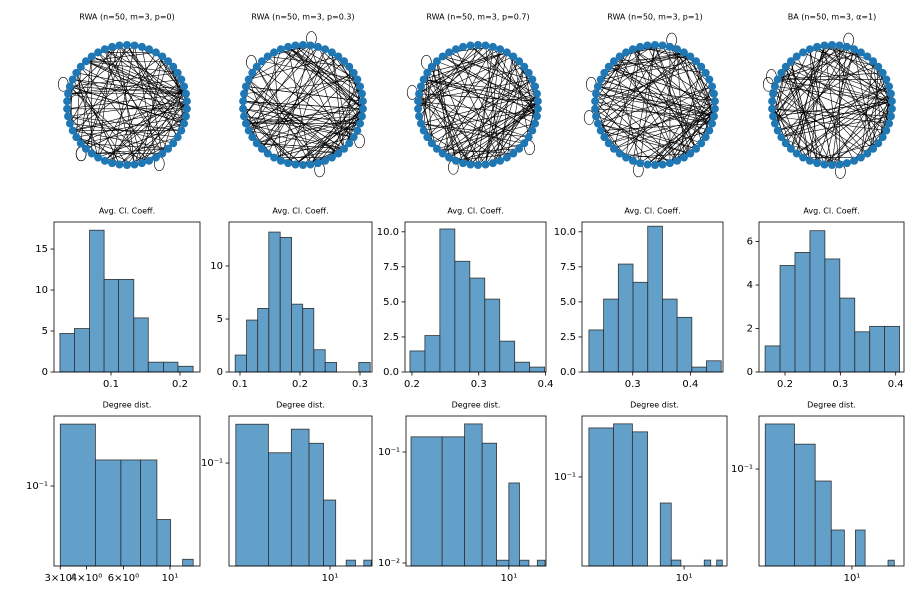 Image resolution: width=915 pixels, height=605 pixels. Describe the element at coordinates (750, 285) in the screenshot. I see `y-tick-label: 4` at that location.